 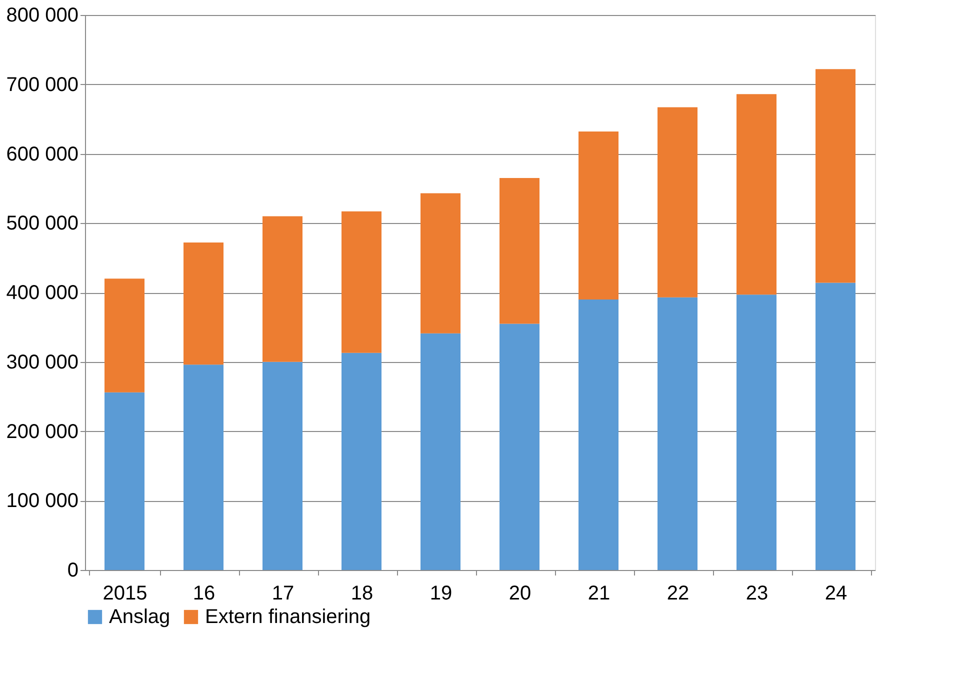 What do you see at coordinates (42, 431) in the screenshot?
I see `y-tick-label: 200 000` at bounding box center [42, 431].